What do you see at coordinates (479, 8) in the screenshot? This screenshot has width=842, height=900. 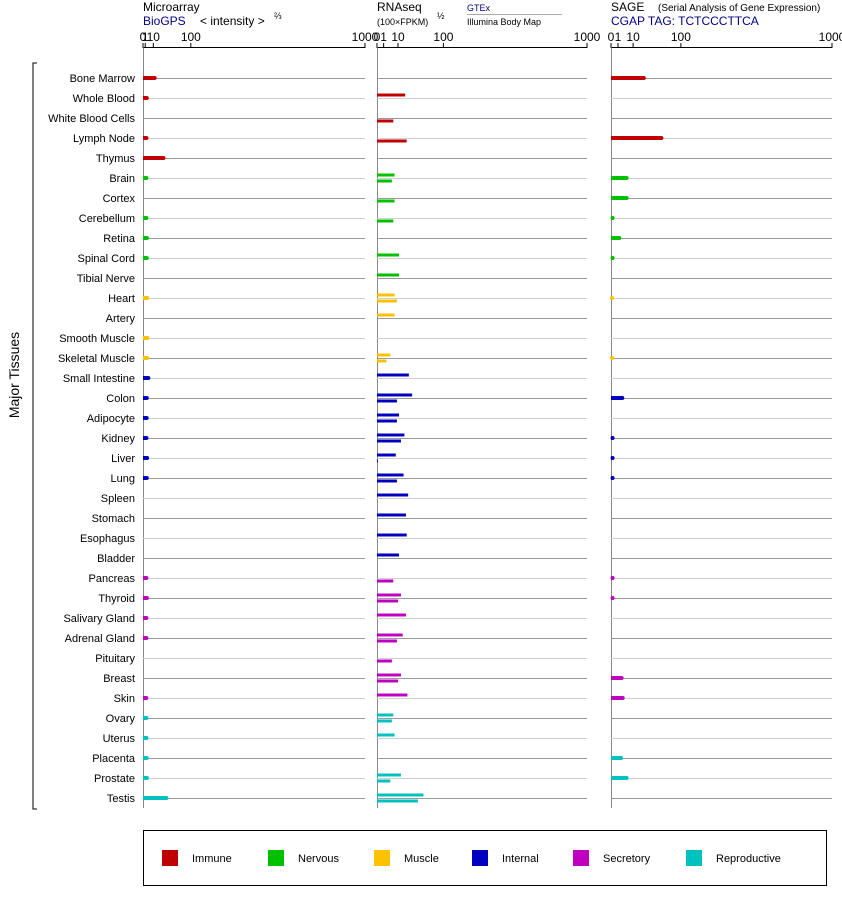 I see `gtex-label: GTEx` at bounding box center [479, 8].